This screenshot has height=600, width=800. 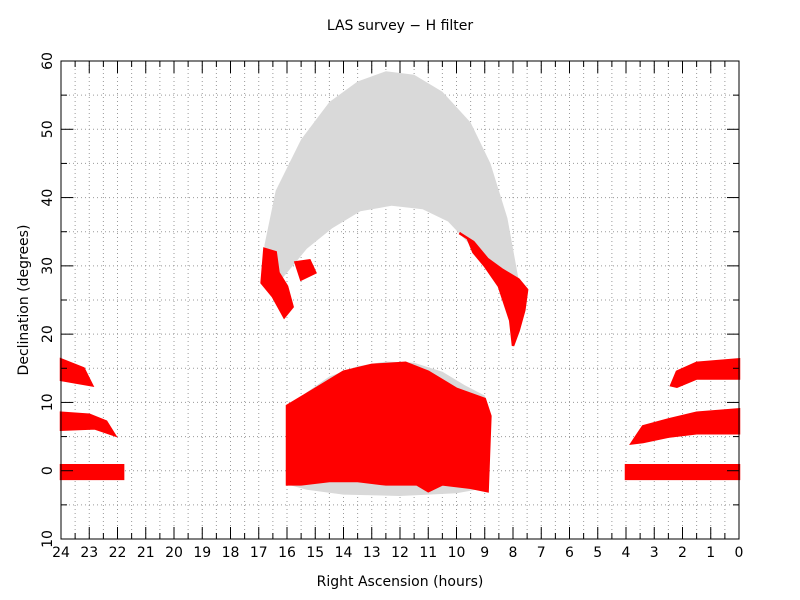 I want to click on x-tick-label: 4, so click(x=626, y=553).